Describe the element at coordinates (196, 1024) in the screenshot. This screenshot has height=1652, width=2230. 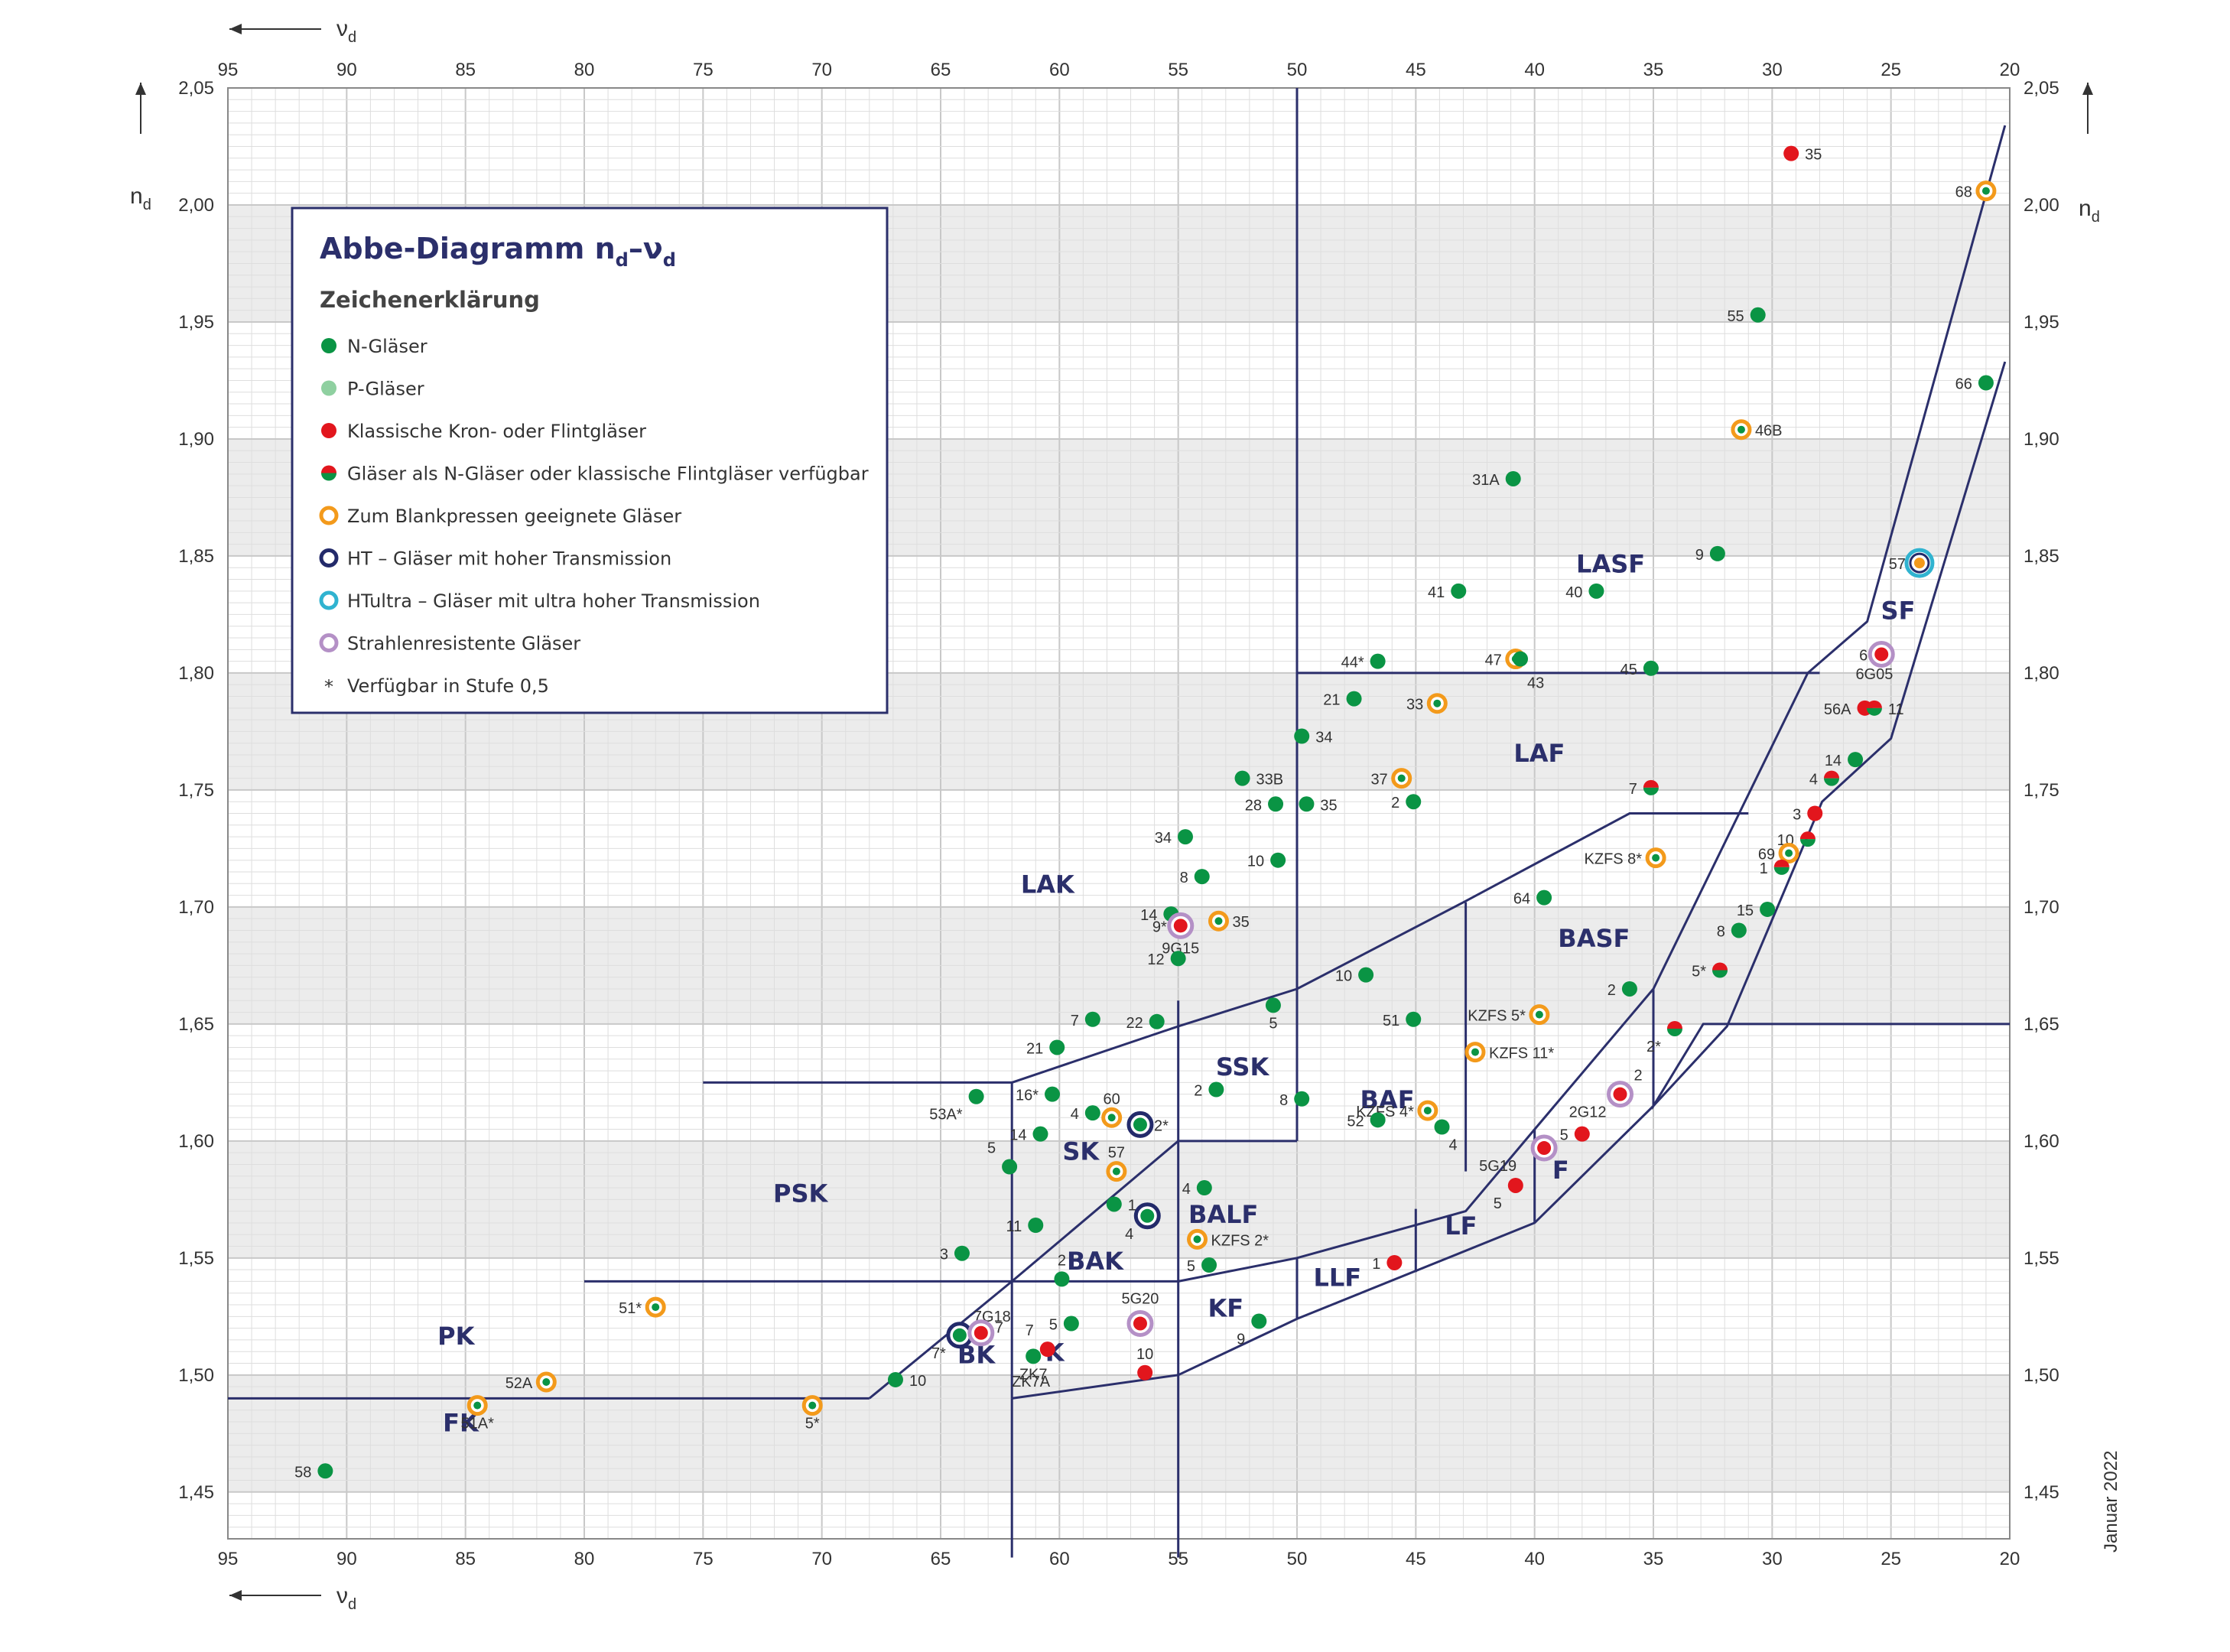
I see `y-tick-label-left: 1,65` at that location.